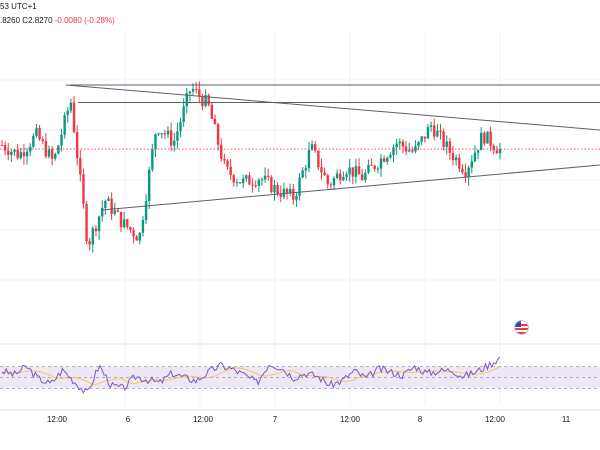  Describe the element at coordinates (332, 107) in the screenshot. I see `trendline-upper` at that location.